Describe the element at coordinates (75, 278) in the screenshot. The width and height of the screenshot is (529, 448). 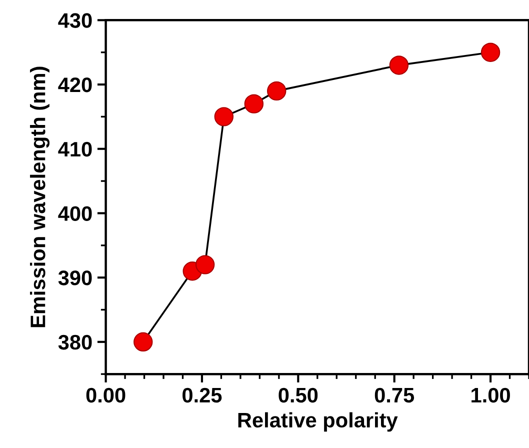
I see `y-tick-label: 390` at that location.